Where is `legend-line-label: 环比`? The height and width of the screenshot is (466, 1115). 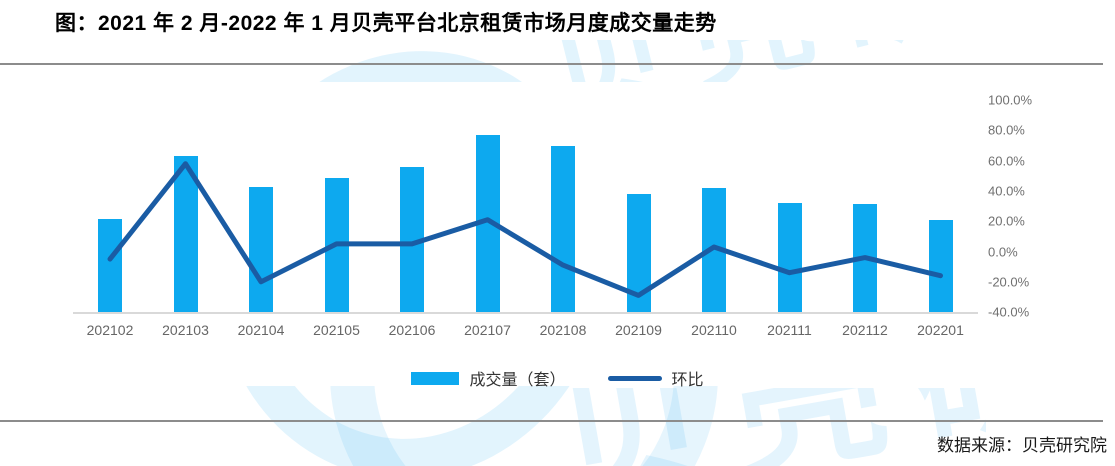
legend-line-label: 环比 is located at coordinates (687, 380).